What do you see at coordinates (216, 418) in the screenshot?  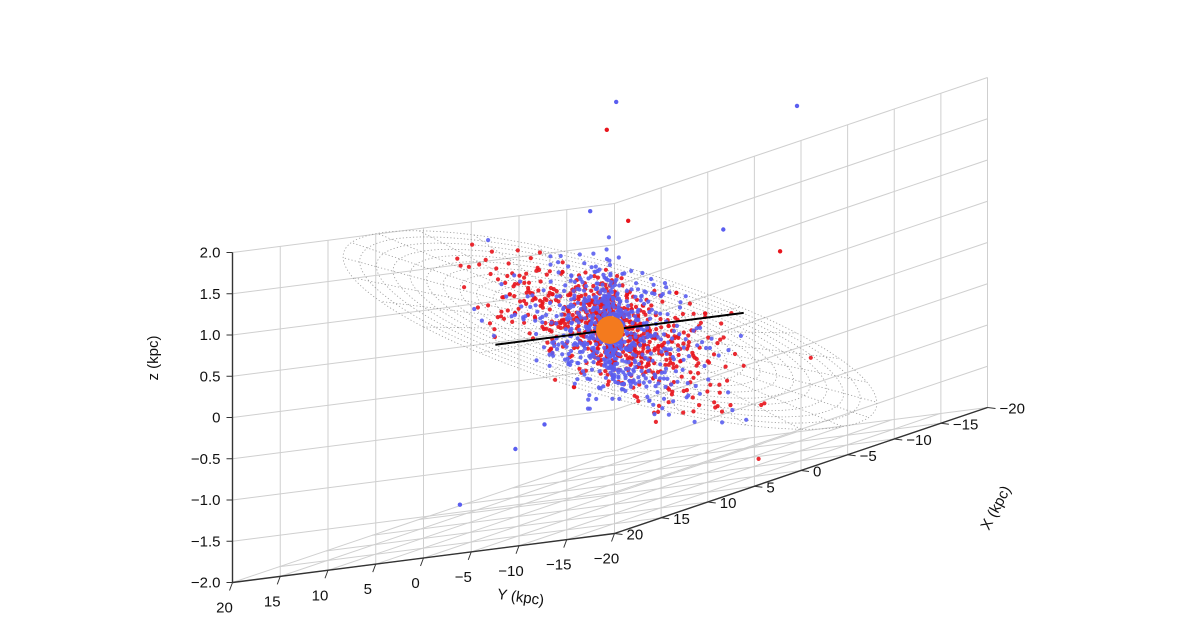 I see `z-tick-label: 0` at bounding box center [216, 418].